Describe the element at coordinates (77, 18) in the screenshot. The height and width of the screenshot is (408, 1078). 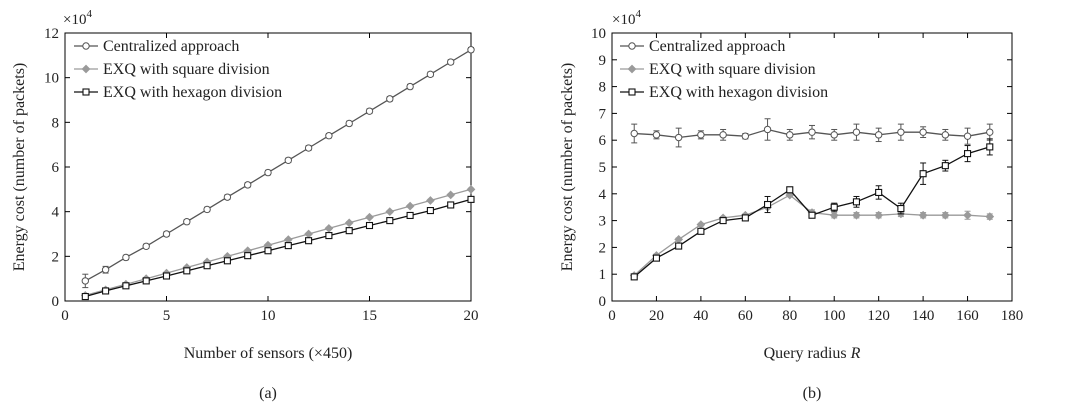
I see `y-multiplier-a: ×10⁴` at that location.